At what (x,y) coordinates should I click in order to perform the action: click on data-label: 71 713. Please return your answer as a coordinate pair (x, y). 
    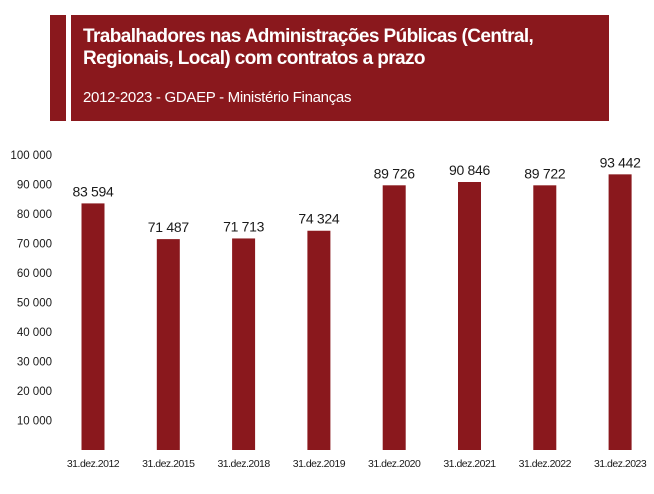
    Looking at the image, I should click on (244, 226).